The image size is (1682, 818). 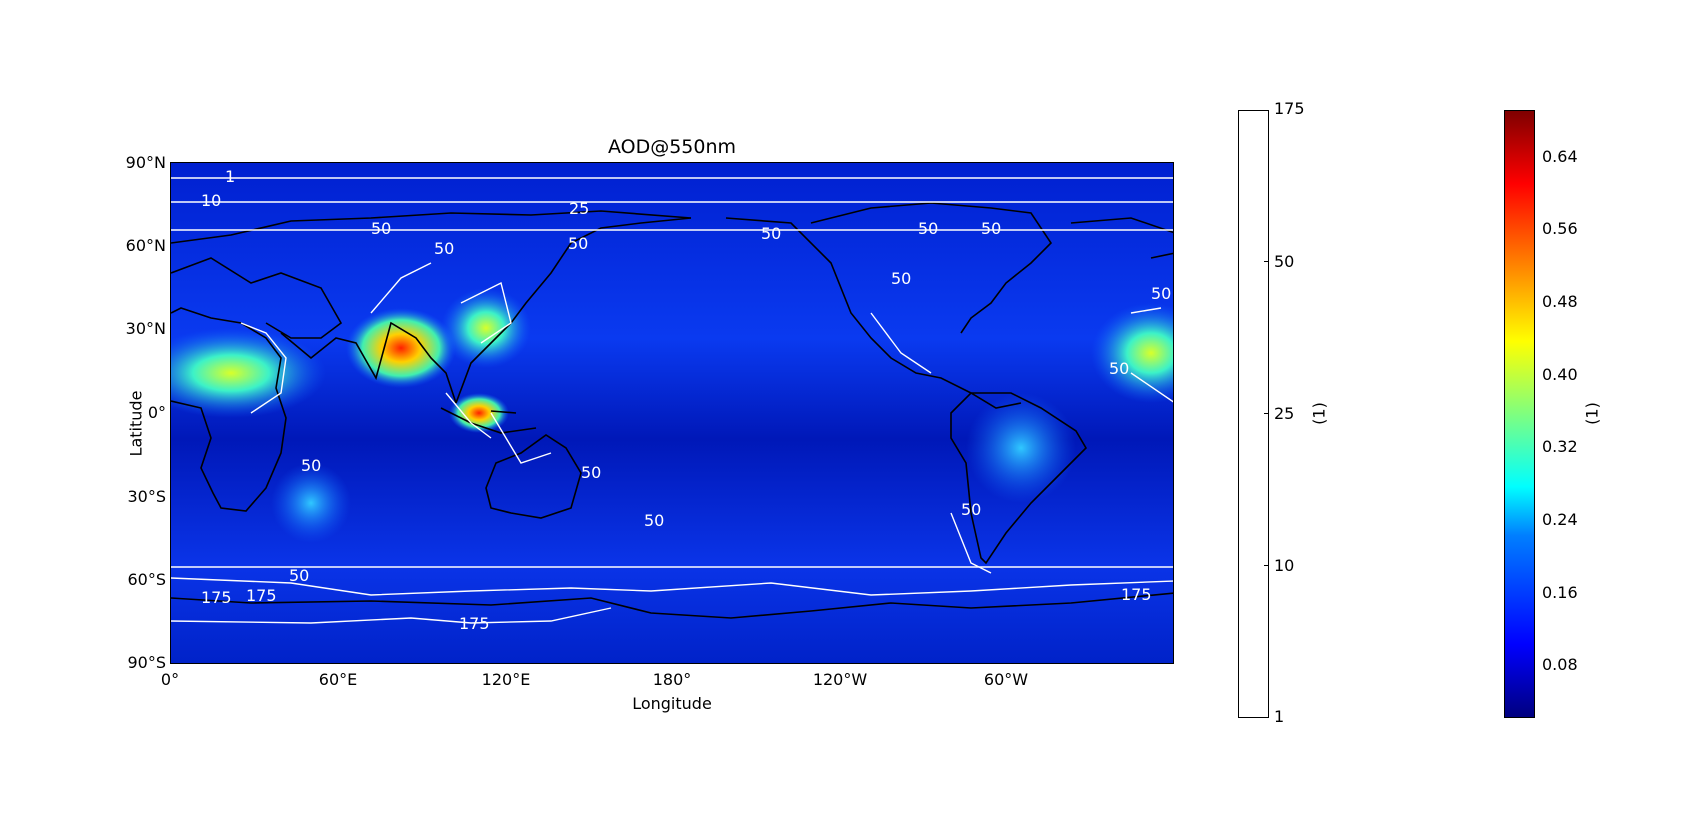 I want to click on aod-hotspot-africa-south, so click(x=311, y=503).